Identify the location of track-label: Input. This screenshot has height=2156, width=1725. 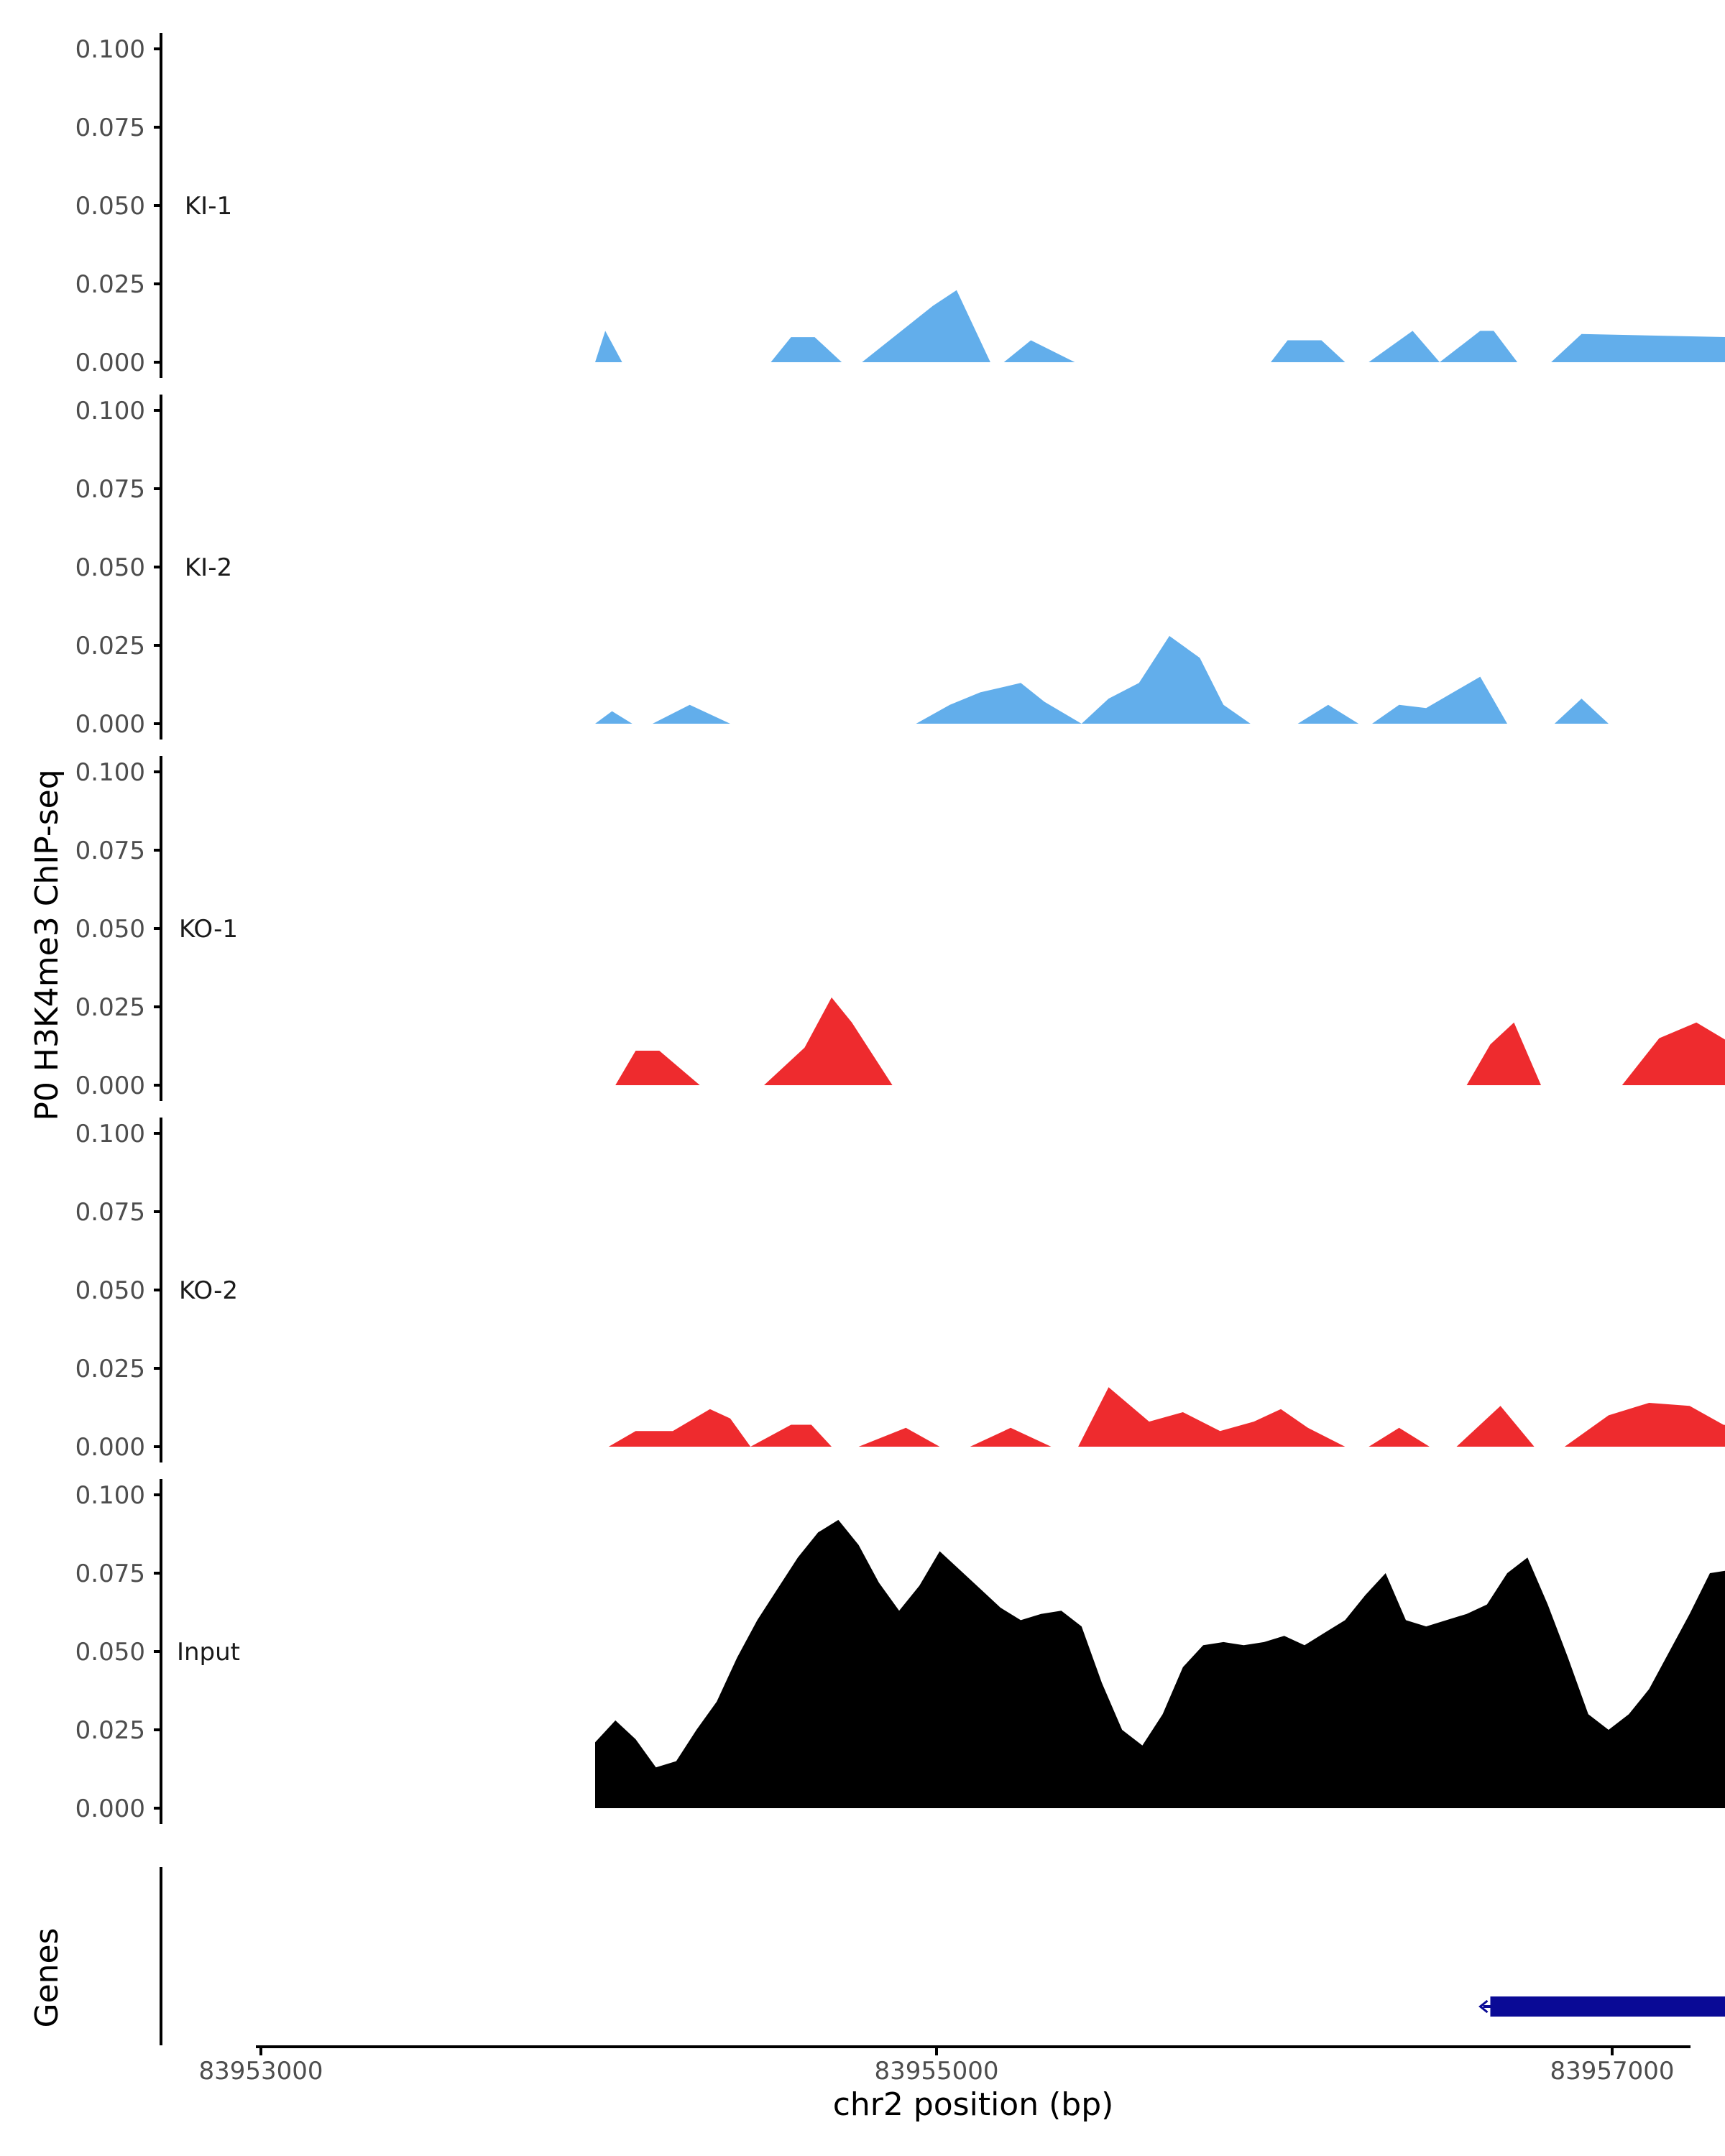
(208, 1652).